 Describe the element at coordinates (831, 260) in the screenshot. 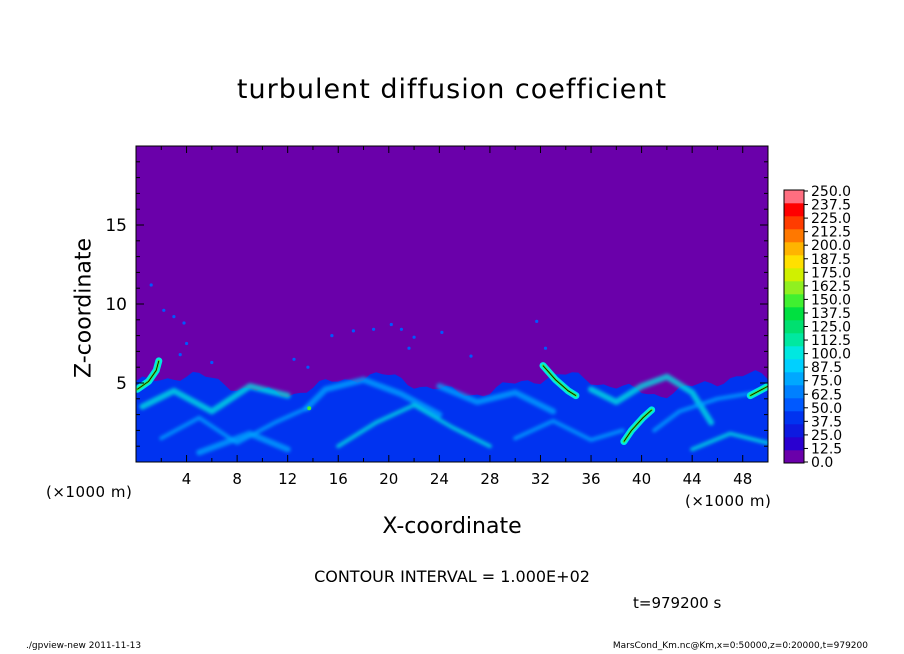

I see `colorbar-label: 187.5` at that location.